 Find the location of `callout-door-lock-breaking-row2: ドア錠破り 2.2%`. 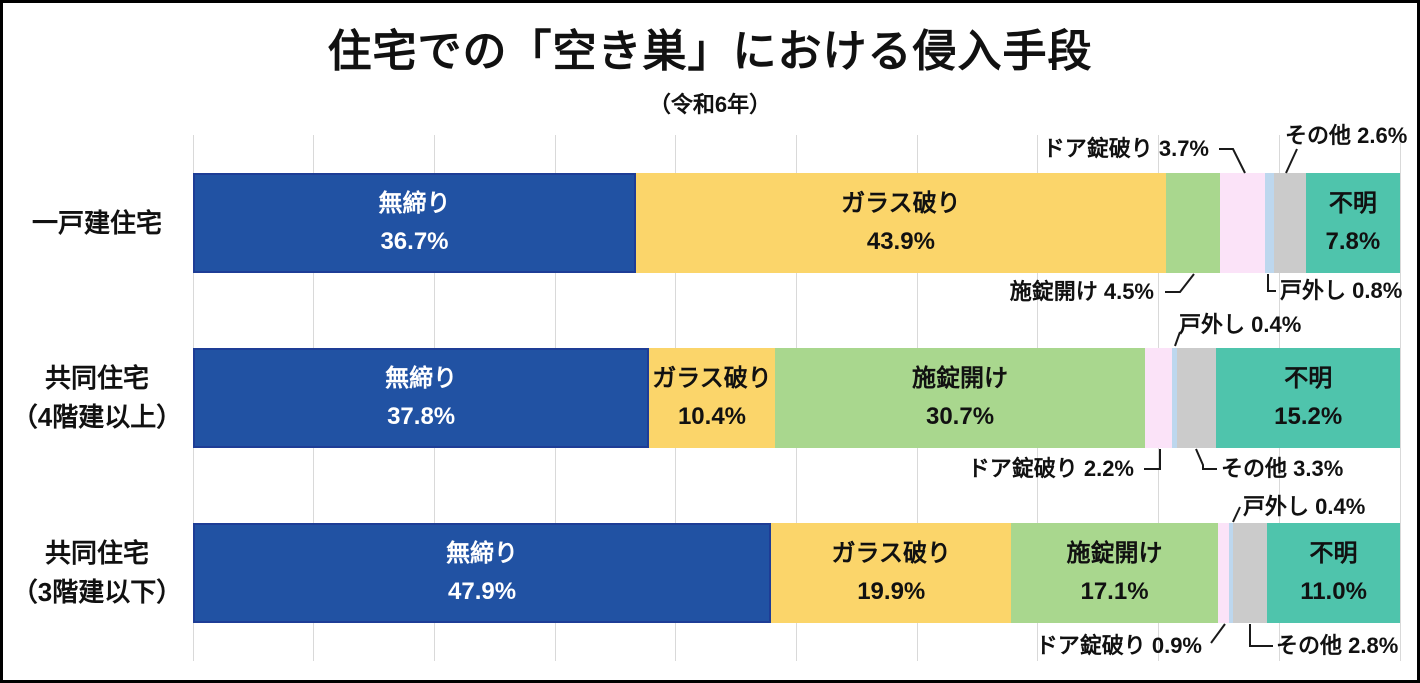

callout-door-lock-breaking-row2: ドア錠破り 2.2% is located at coordinates (1050, 468).